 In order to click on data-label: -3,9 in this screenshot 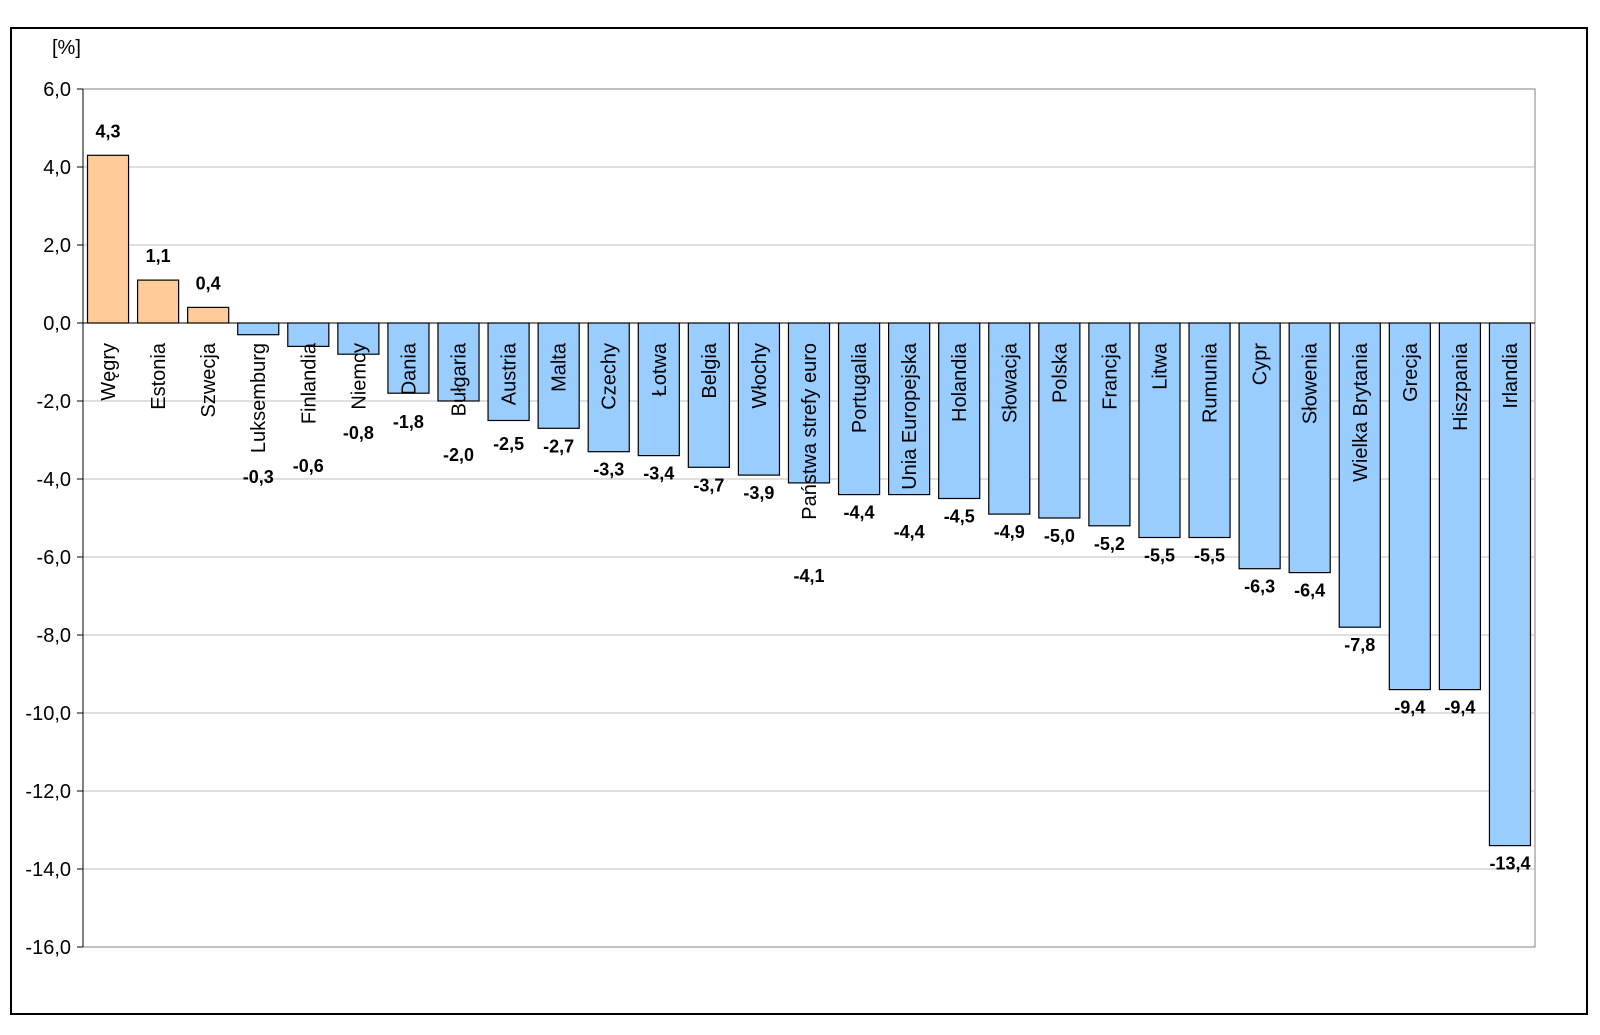, I will do `click(758, 493)`.